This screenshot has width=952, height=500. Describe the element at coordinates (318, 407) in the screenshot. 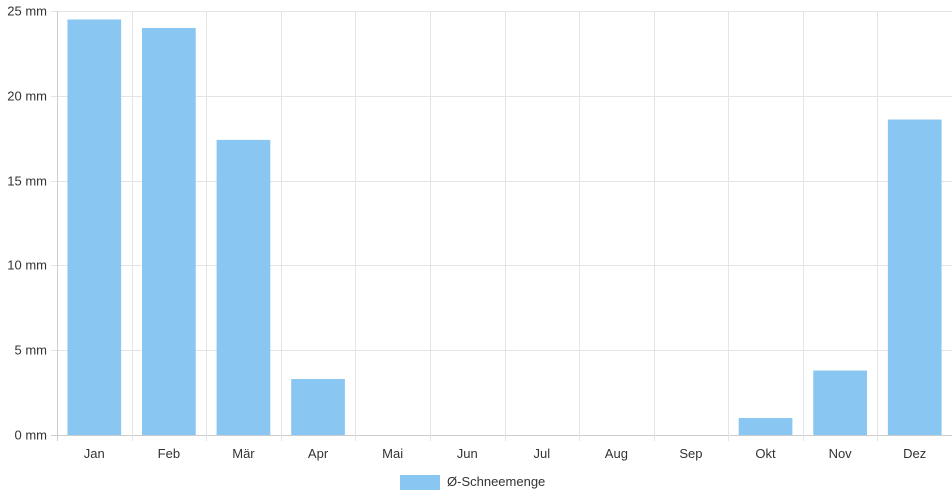

I see `bar-Apr` at that location.